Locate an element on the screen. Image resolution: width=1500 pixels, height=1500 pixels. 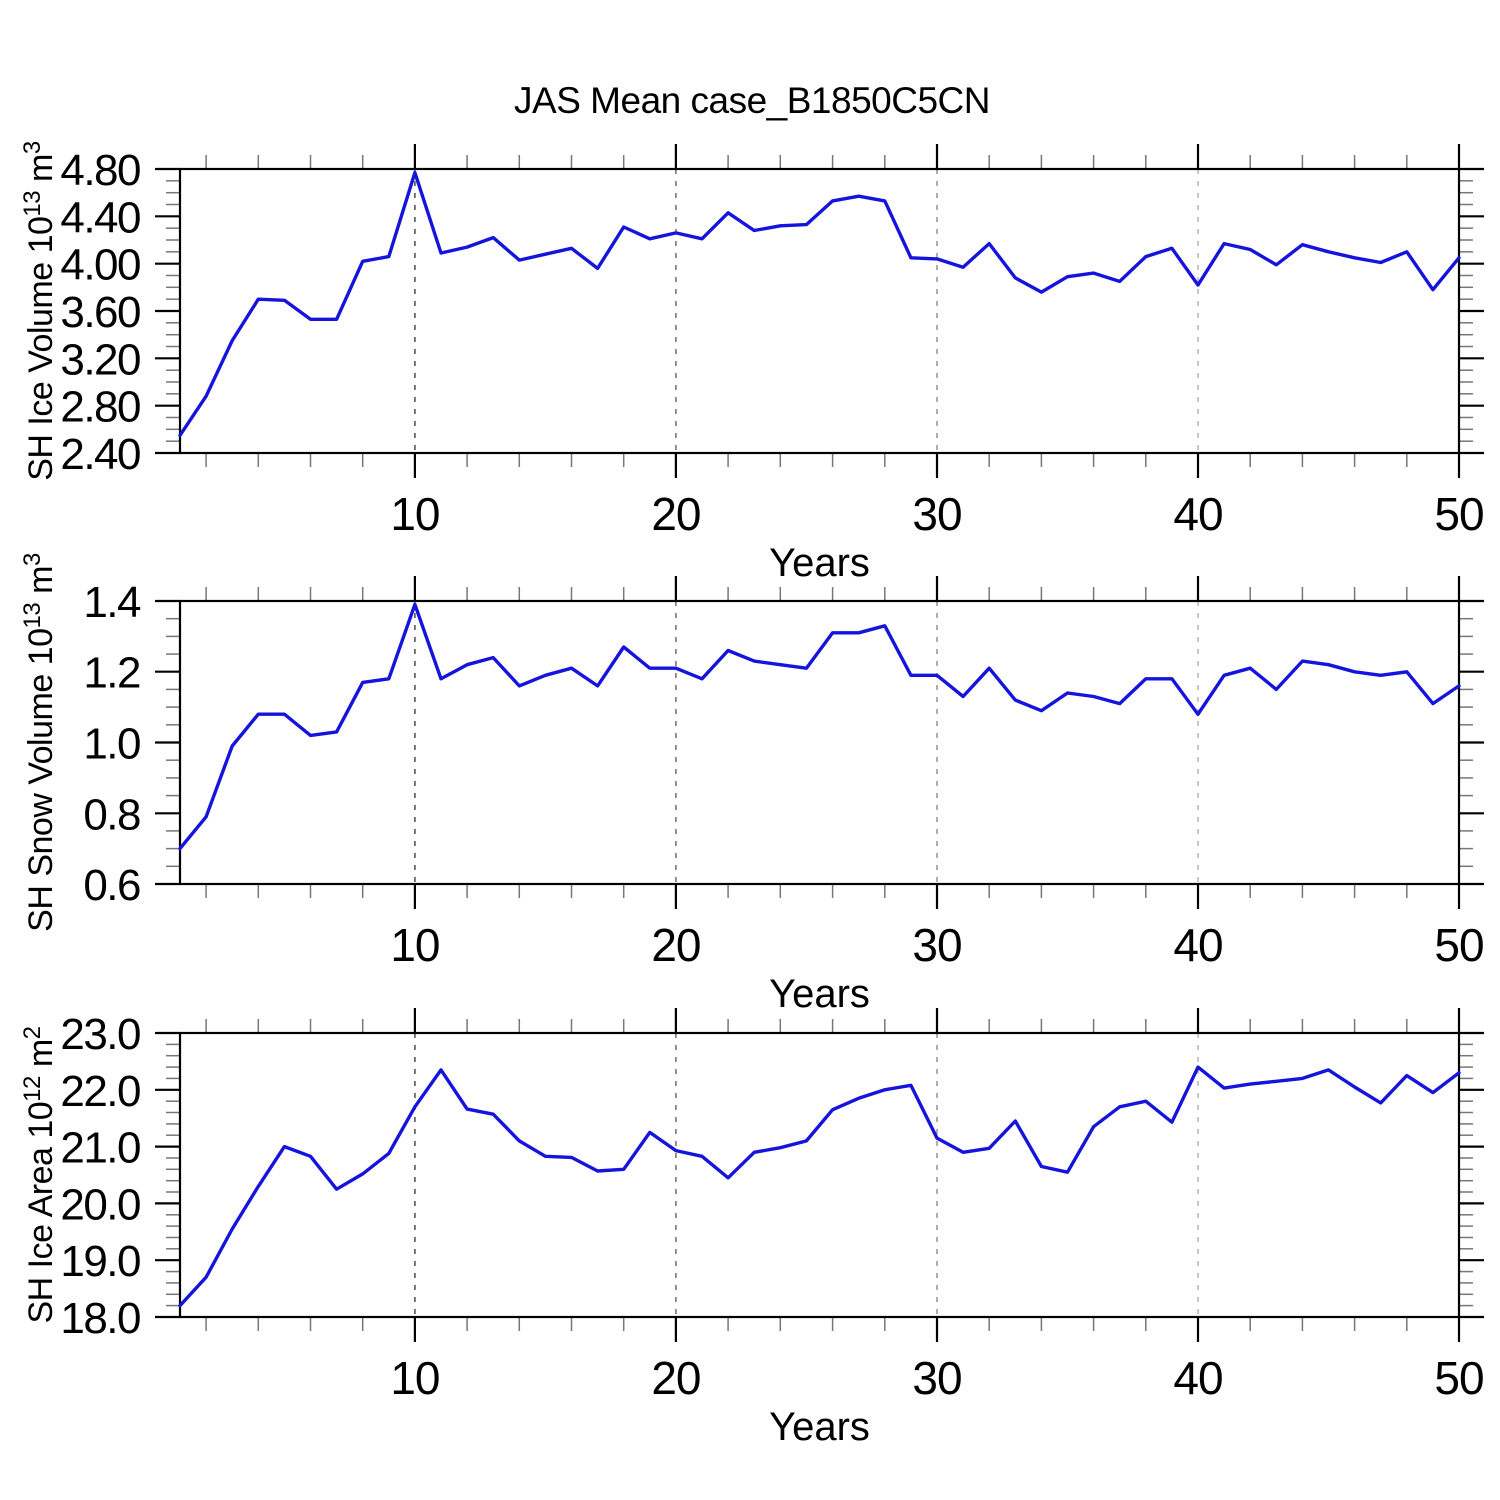
y-tick-label: 2.80 is located at coordinates (100, 407).